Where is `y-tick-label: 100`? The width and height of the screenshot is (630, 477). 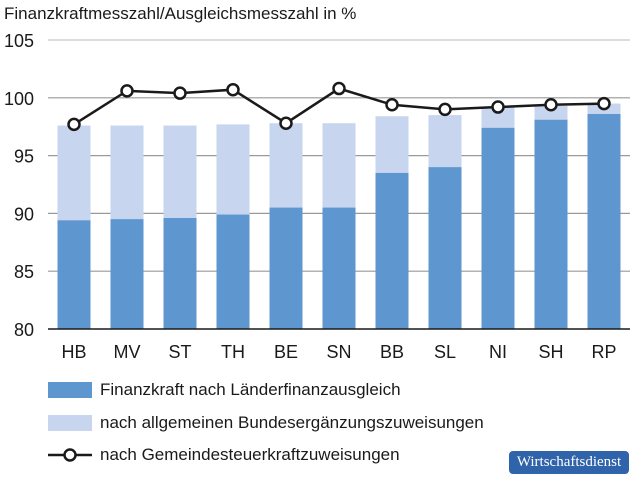
y-tick-label: 100 is located at coordinates (19, 99).